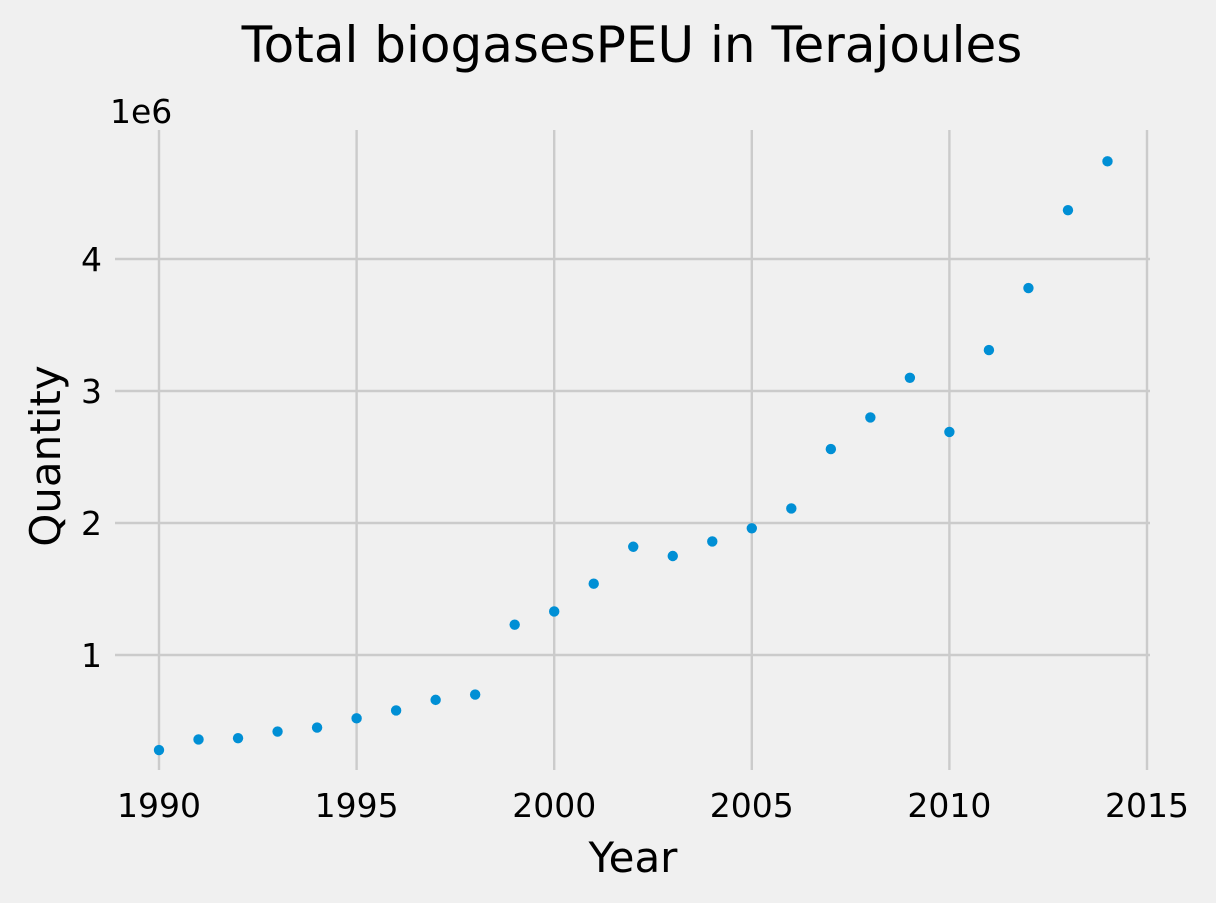 This screenshot has height=903, width=1216. What do you see at coordinates (91, 655) in the screenshot?
I see `y-tick-label: 1` at bounding box center [91, 655].